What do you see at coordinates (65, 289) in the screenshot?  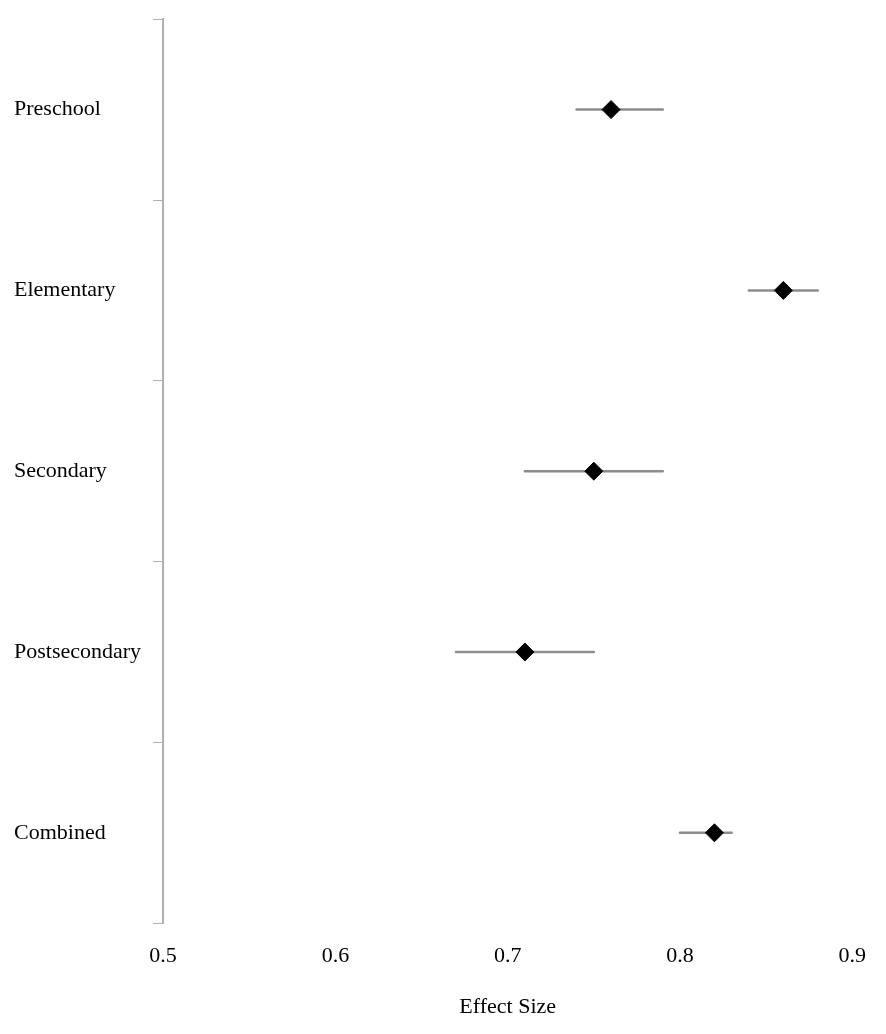 I see `y-tick-label: Elementary` at bounding box center [65, 289].